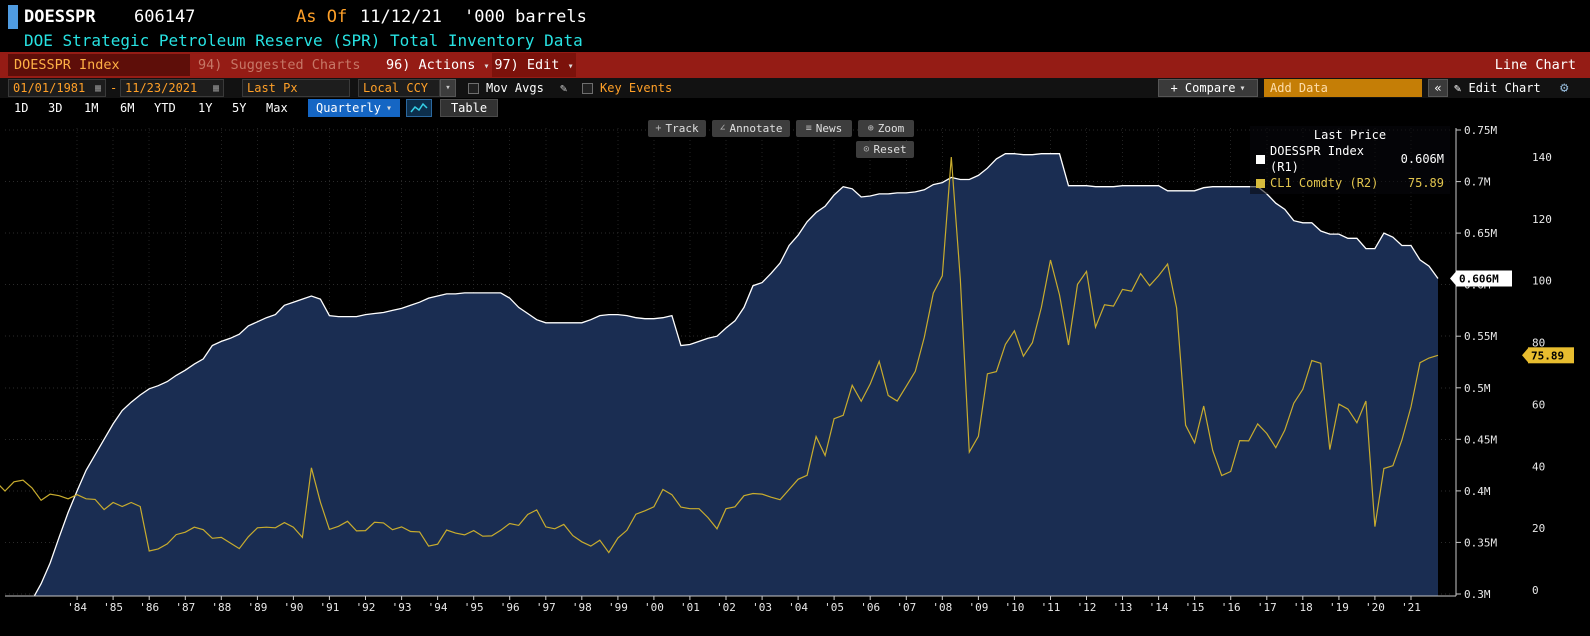  Describe the element at coordinates (329, 607) in the screenshot. I see `svg-text: '91` at that location.